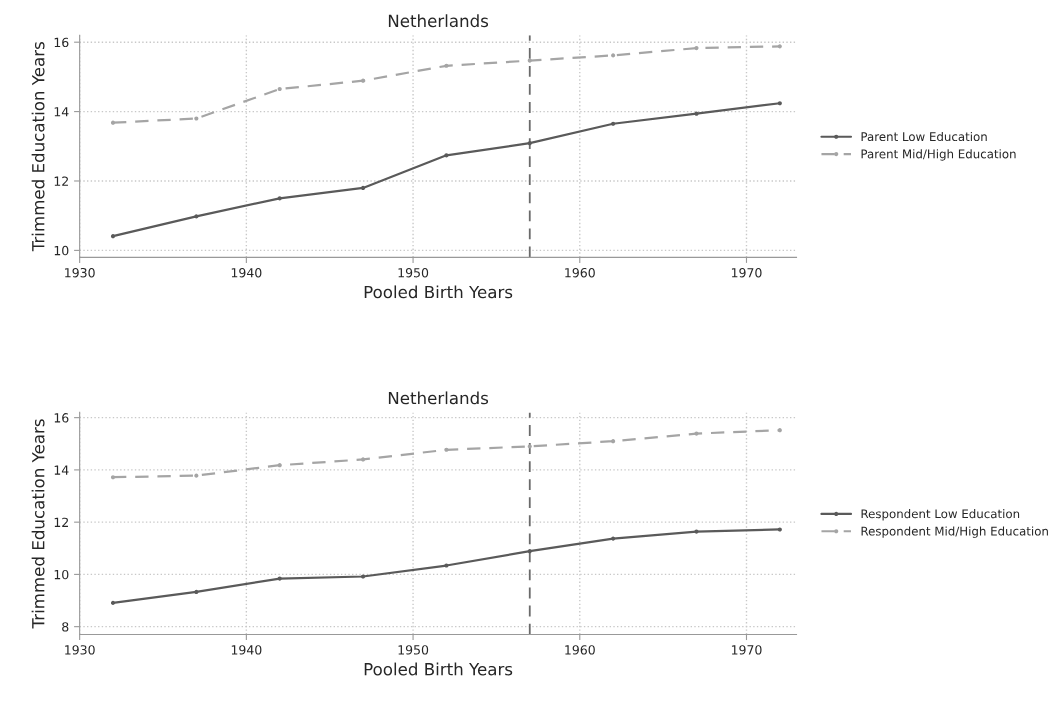  I want to click on legend-label: Respondent Low Education, so click(940, 515).